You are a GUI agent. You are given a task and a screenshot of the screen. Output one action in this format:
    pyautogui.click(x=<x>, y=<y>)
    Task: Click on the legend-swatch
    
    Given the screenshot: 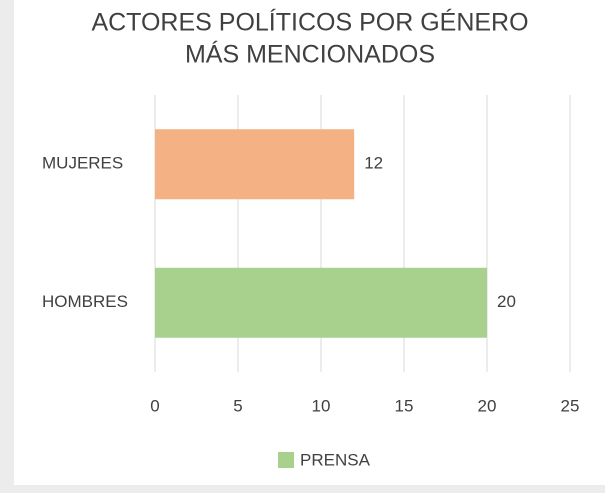 What is the action you would take?
    pyautogui.click(x=286, y=460)
    